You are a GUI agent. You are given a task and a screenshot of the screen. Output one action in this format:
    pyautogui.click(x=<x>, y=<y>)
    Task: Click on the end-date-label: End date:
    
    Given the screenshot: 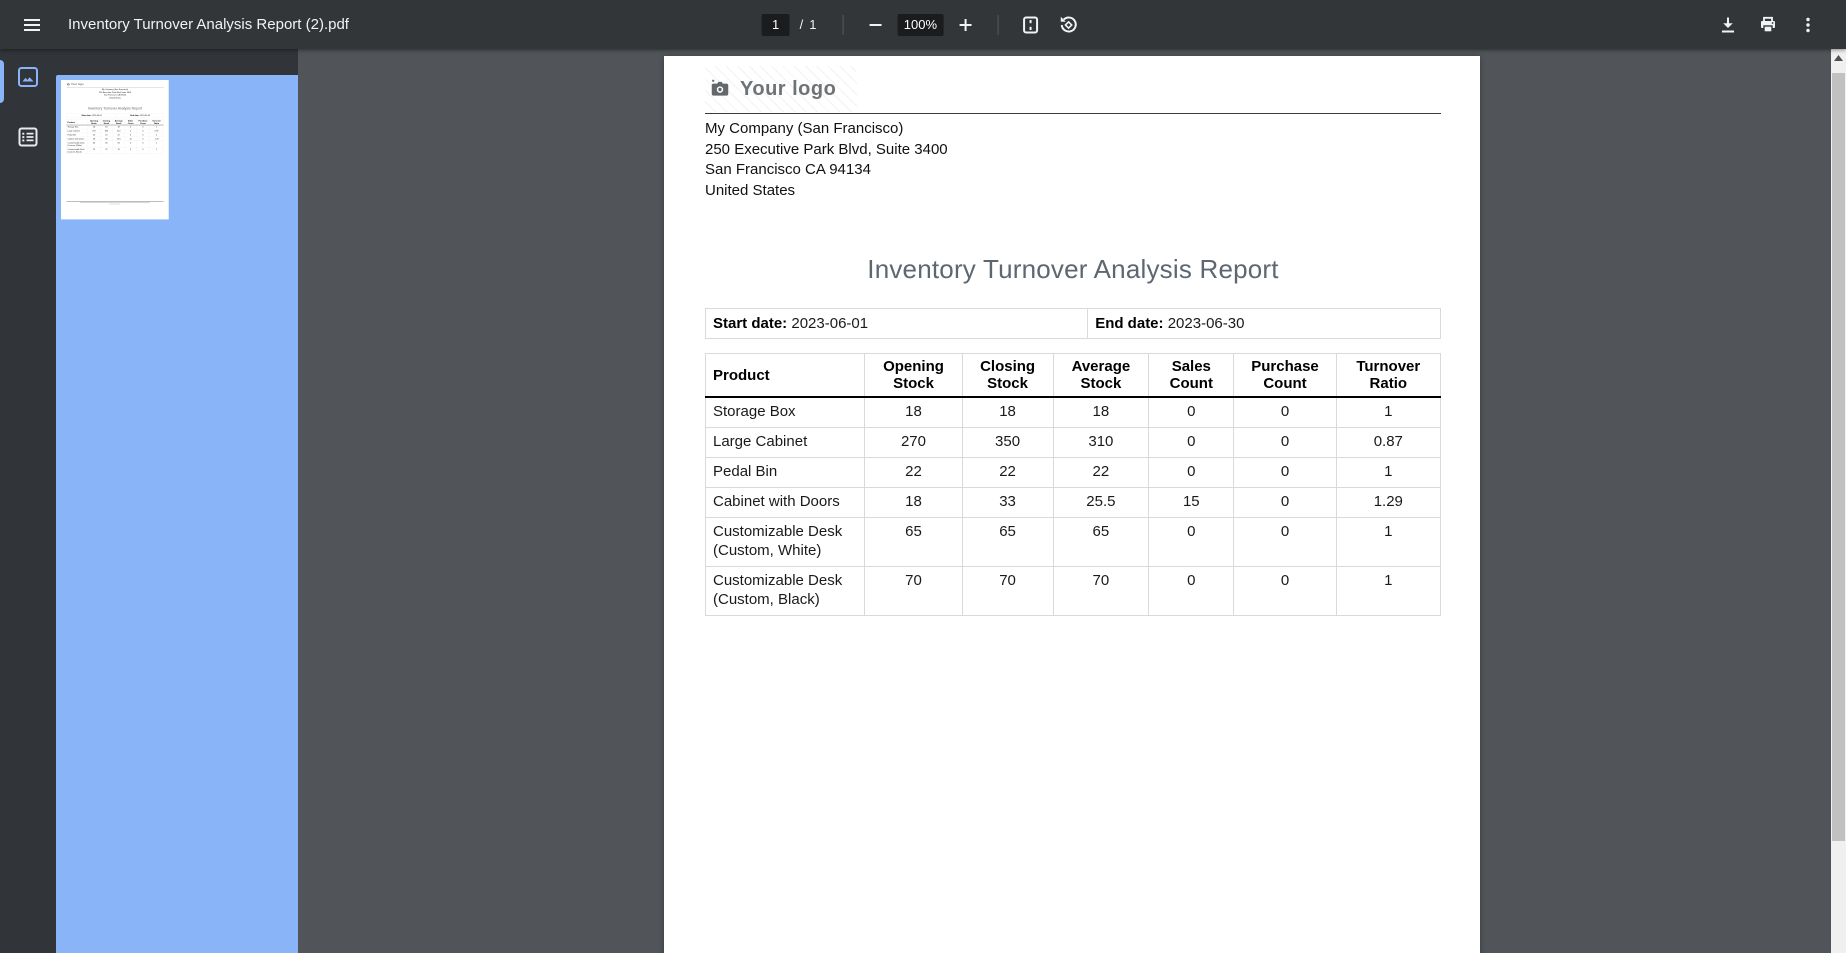 What is the action you would take?
    pyautogui.click(x=135, y=115)
    